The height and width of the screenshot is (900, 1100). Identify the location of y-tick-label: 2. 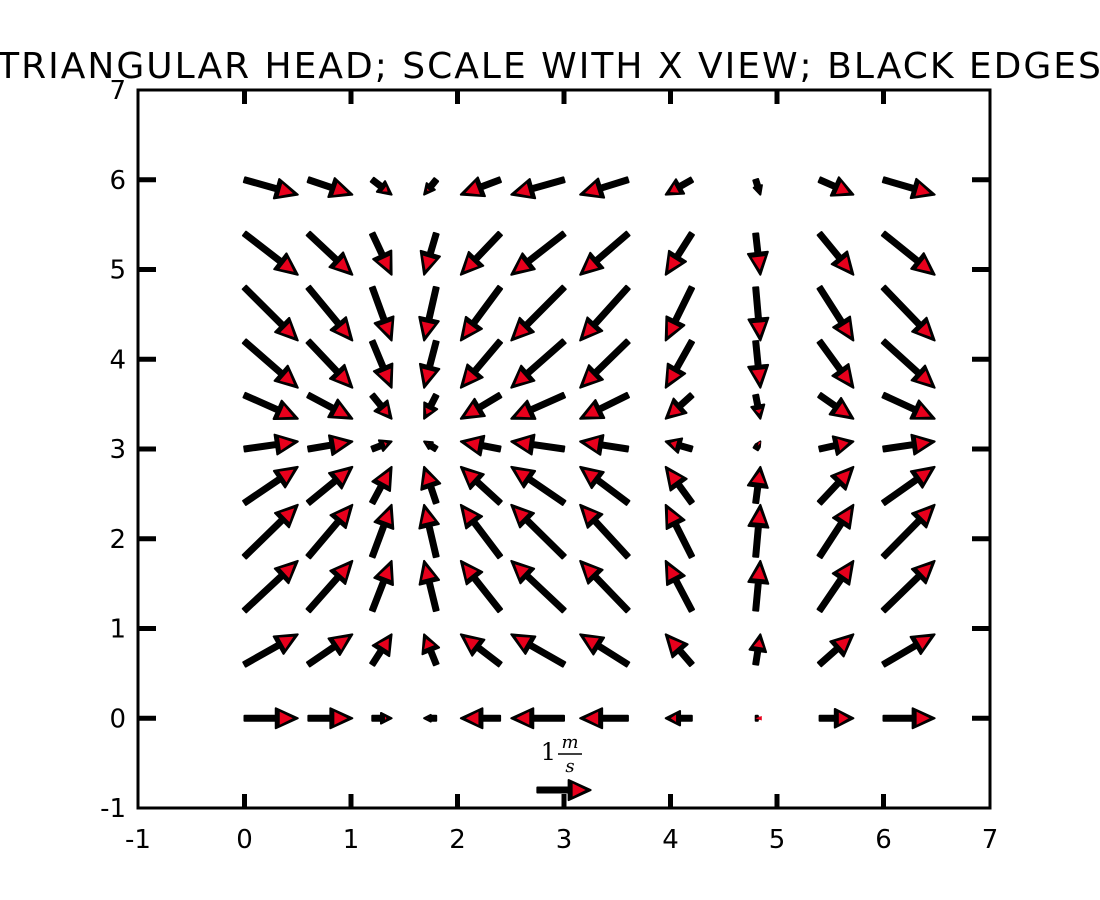
(117, 540).